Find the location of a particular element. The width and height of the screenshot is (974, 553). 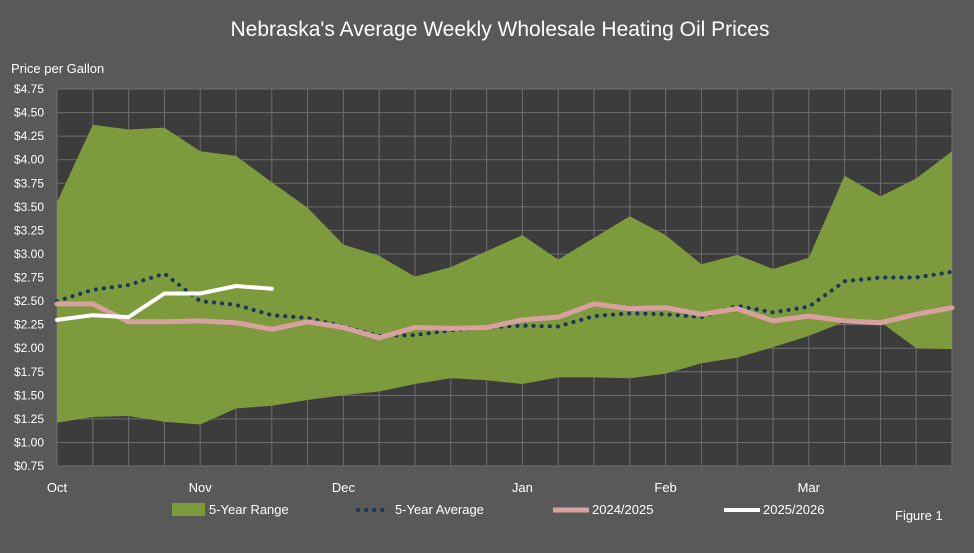

x-tick-label: Mar is located at coordinates (809, 487).